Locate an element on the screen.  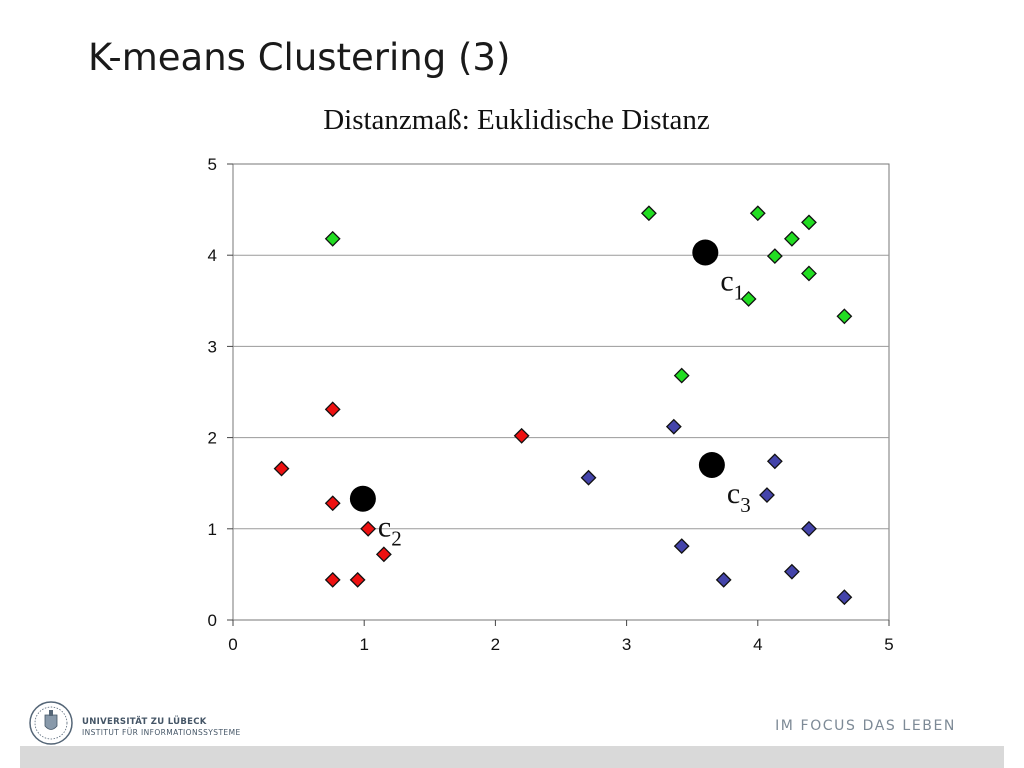
x-tick-label: 0 is located at coordinates (232, 644).